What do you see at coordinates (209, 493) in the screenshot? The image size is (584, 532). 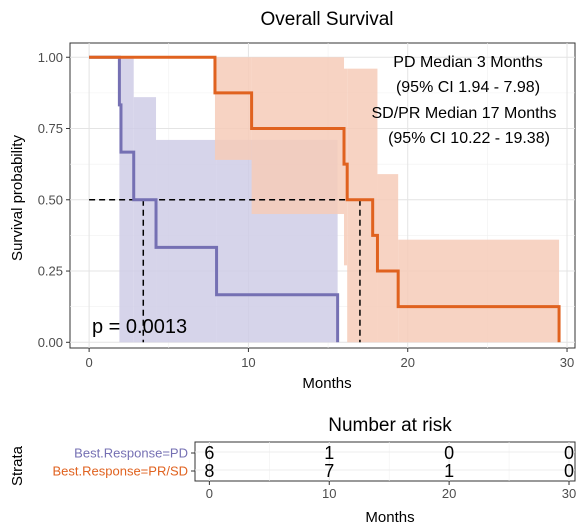 I see `risk-x-tick-label: 0` at bounding box center [209, 493].